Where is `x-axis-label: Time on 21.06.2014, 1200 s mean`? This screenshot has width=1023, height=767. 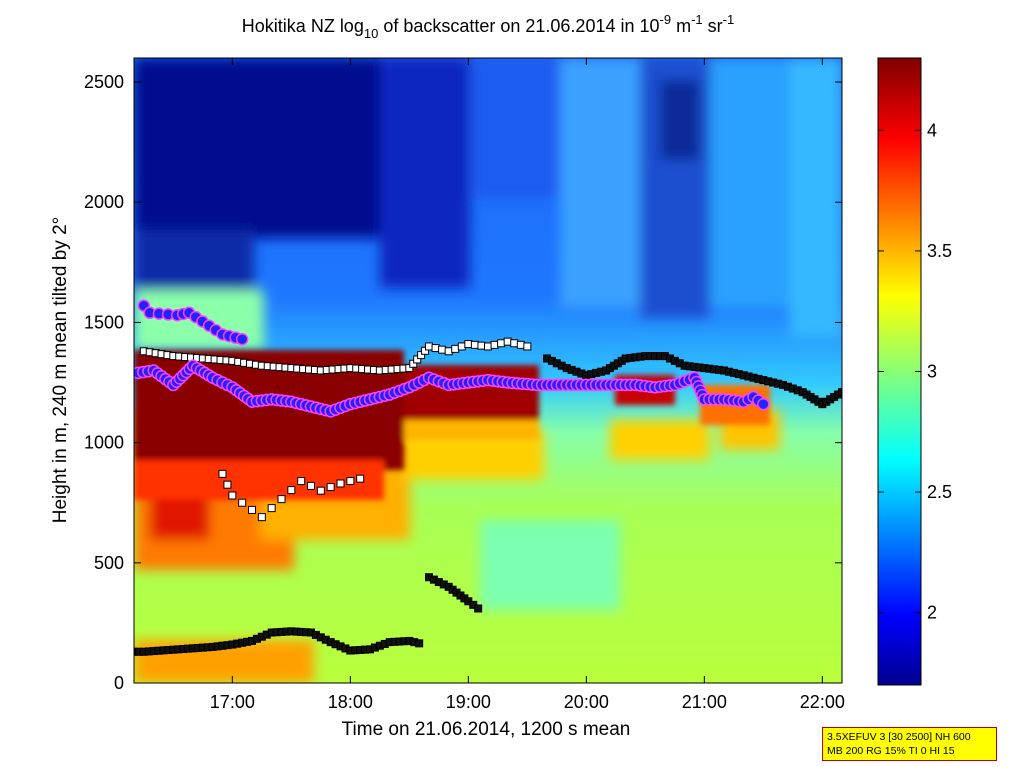 x-axis-label: Time on 21.06.2014, 1200 s mean is located at coordinates (486, 729).